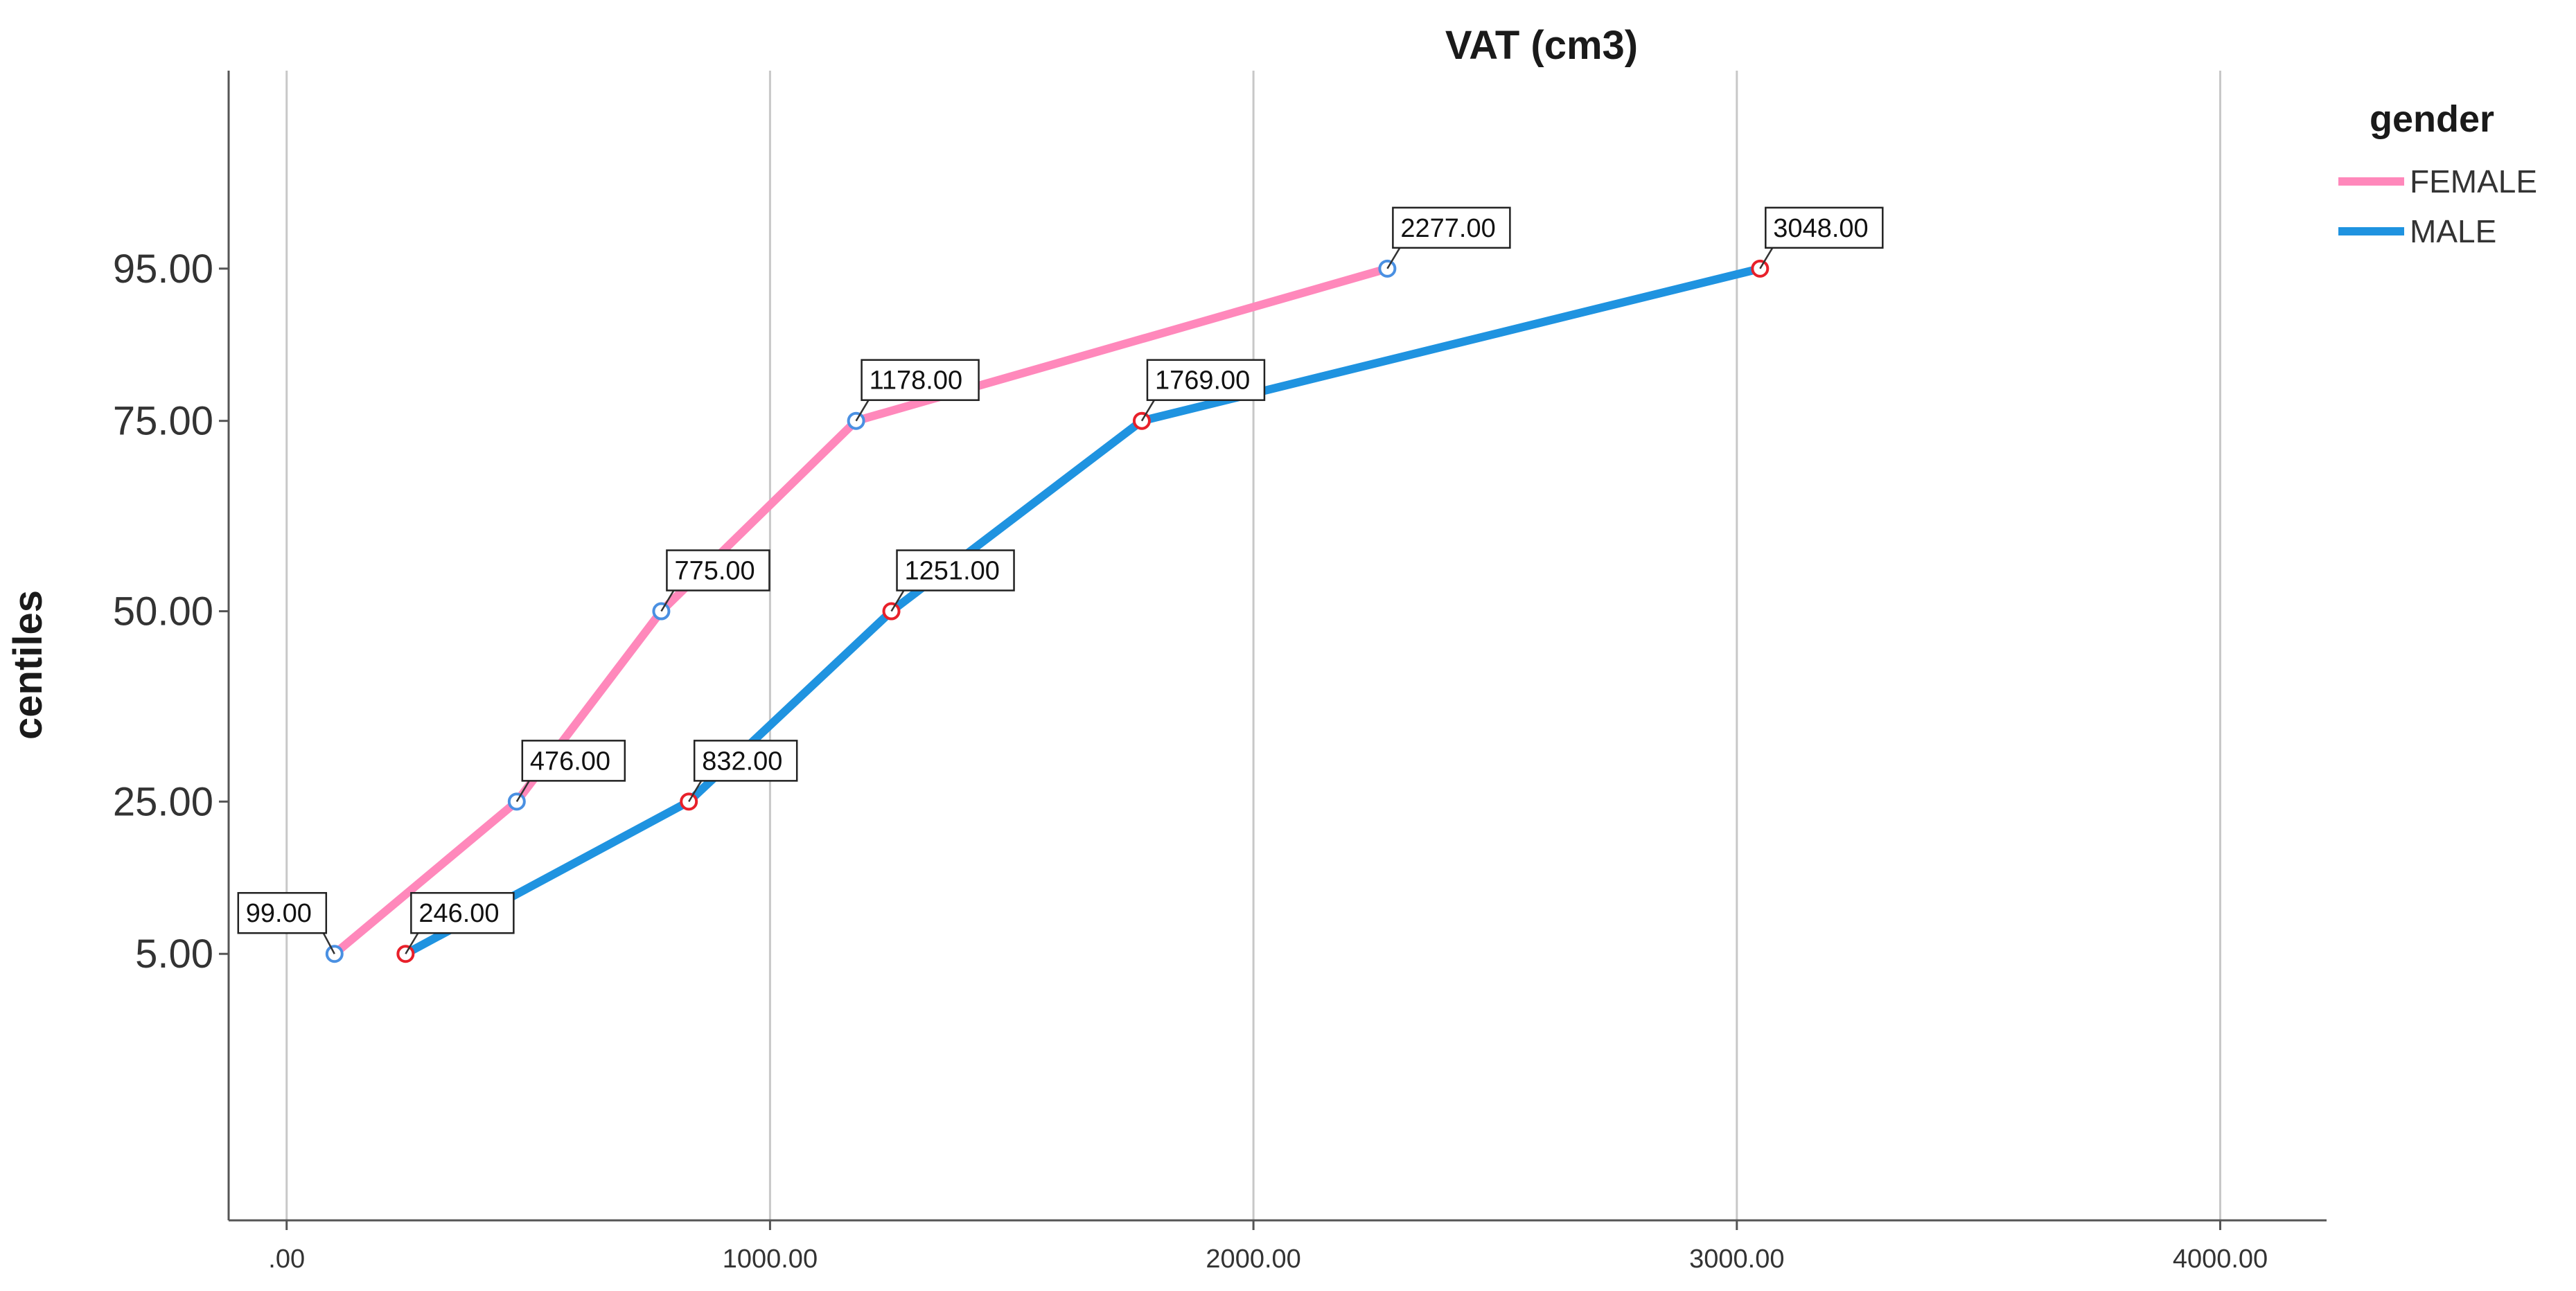 The image size is (2576, 1291). Describe the element at coordinates (279, 914) in the screenshot. I see `data-label-female: 99.00` at that location.